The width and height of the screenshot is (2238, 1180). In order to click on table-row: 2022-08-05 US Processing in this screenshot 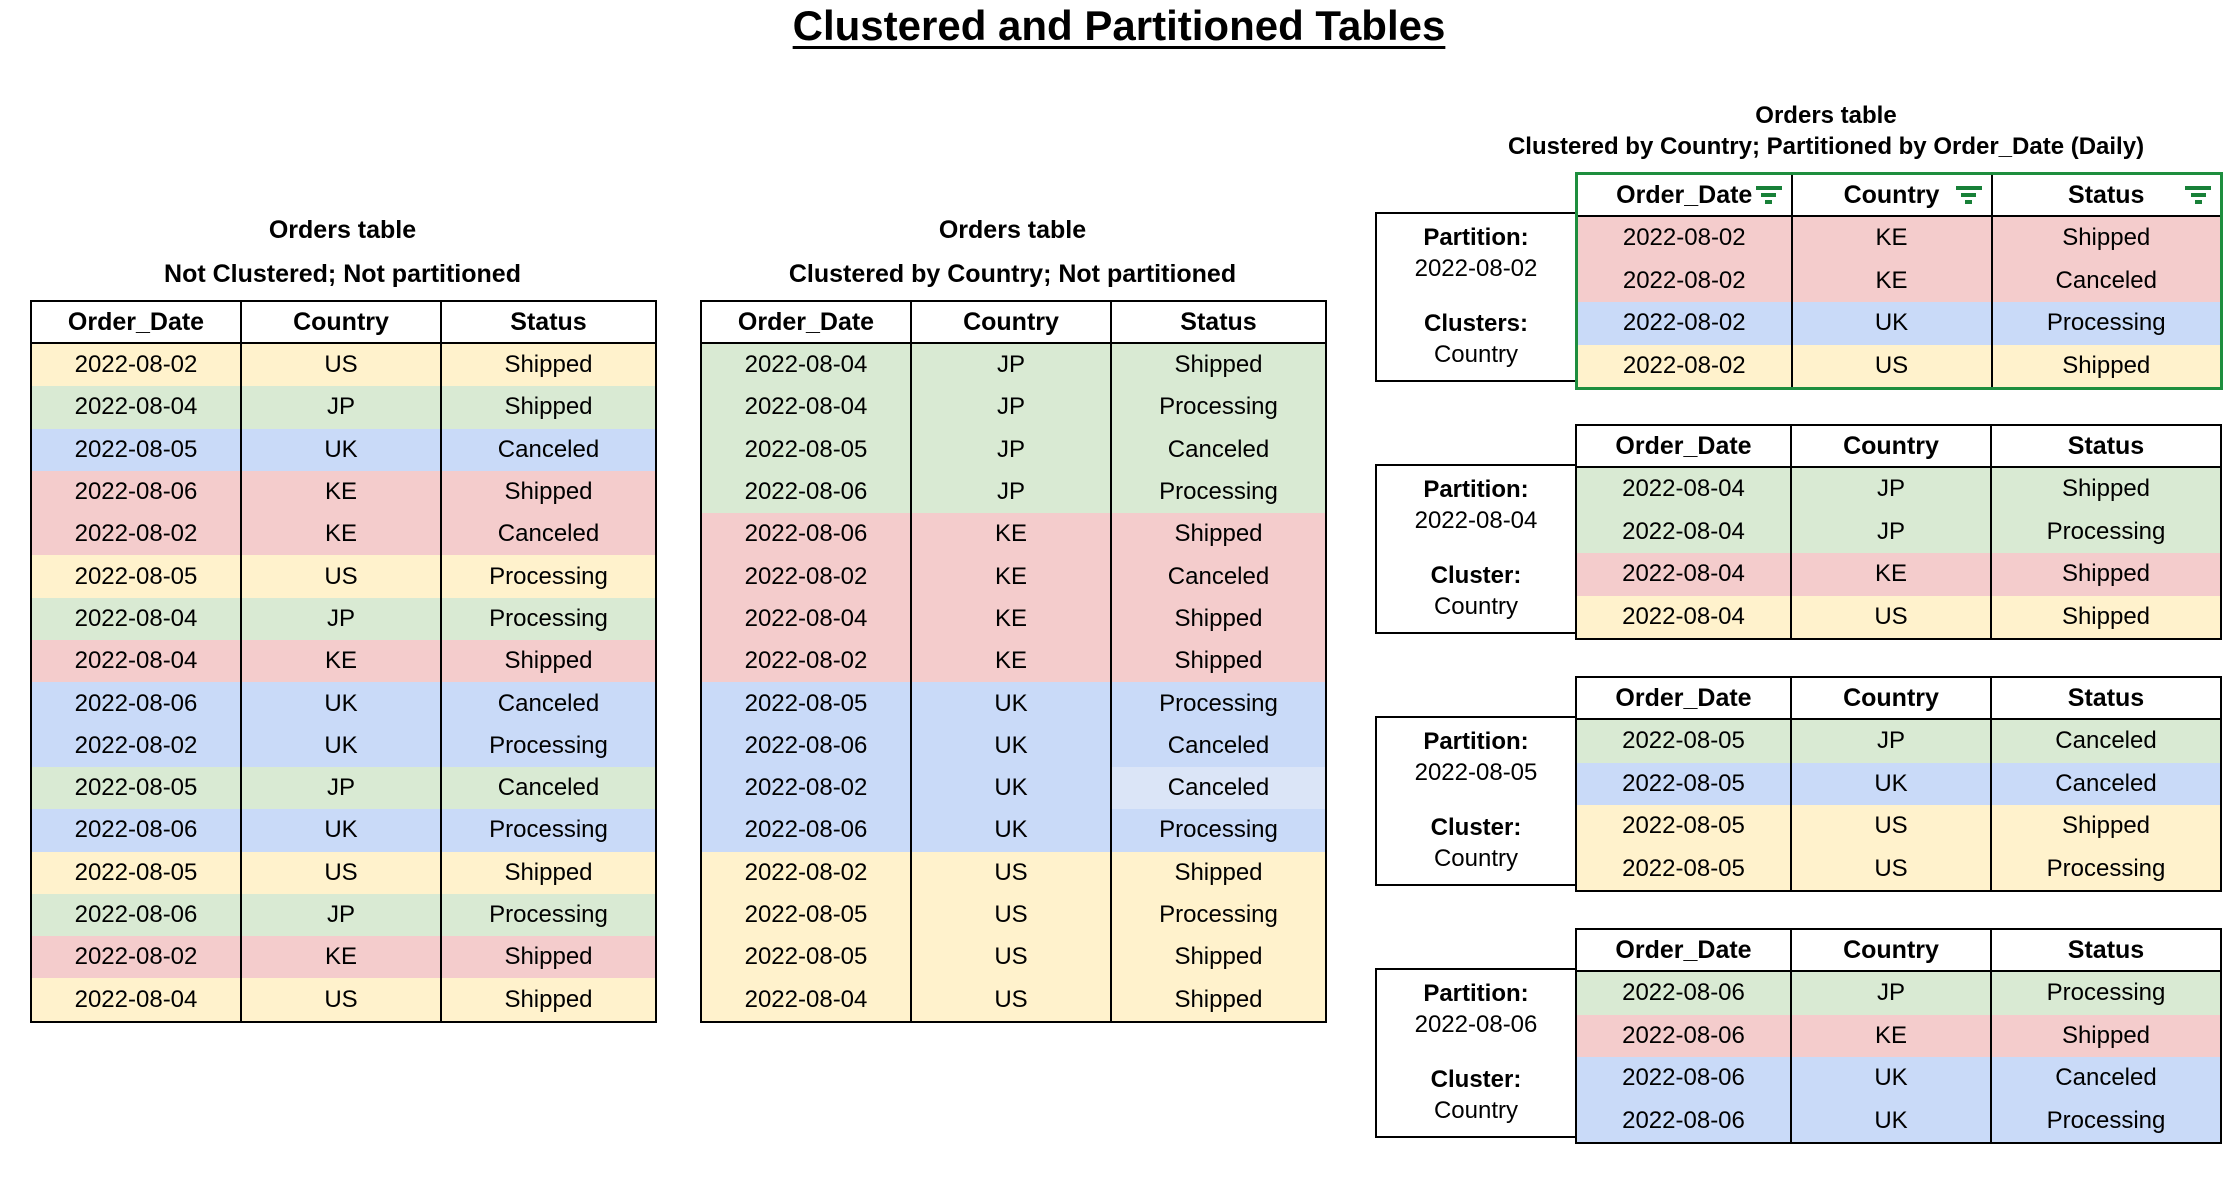, I will do `click(1898, 869)`.